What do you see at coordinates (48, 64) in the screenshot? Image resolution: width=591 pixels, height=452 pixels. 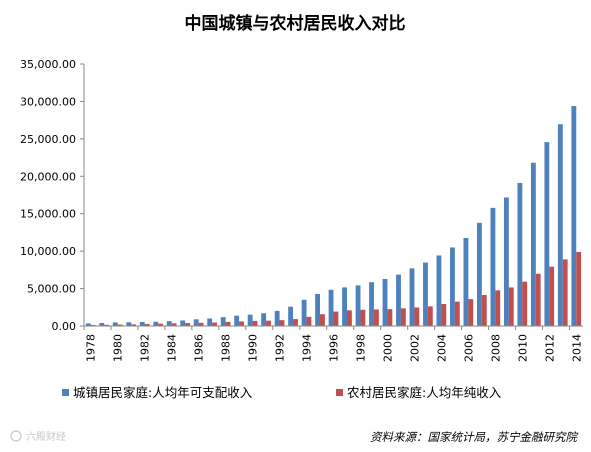 I see `y-tick-label: 35,000.00` at bounding box center [48, 64].